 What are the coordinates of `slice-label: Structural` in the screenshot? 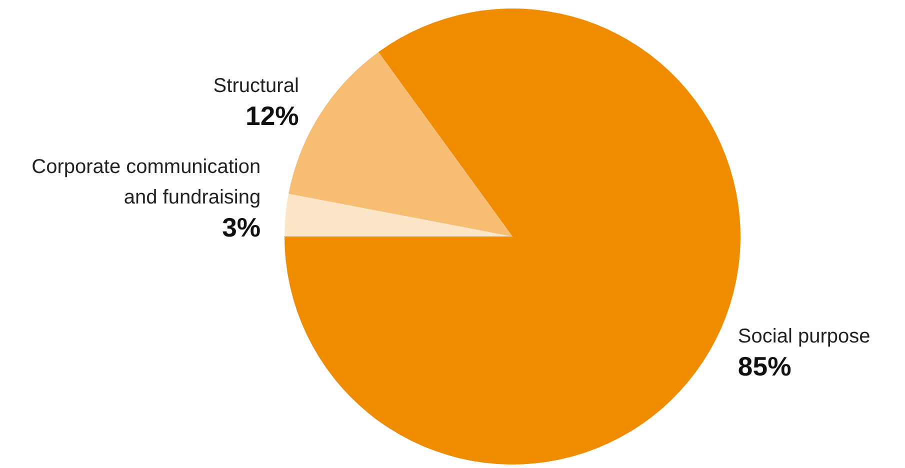 It's located at (256, 85).